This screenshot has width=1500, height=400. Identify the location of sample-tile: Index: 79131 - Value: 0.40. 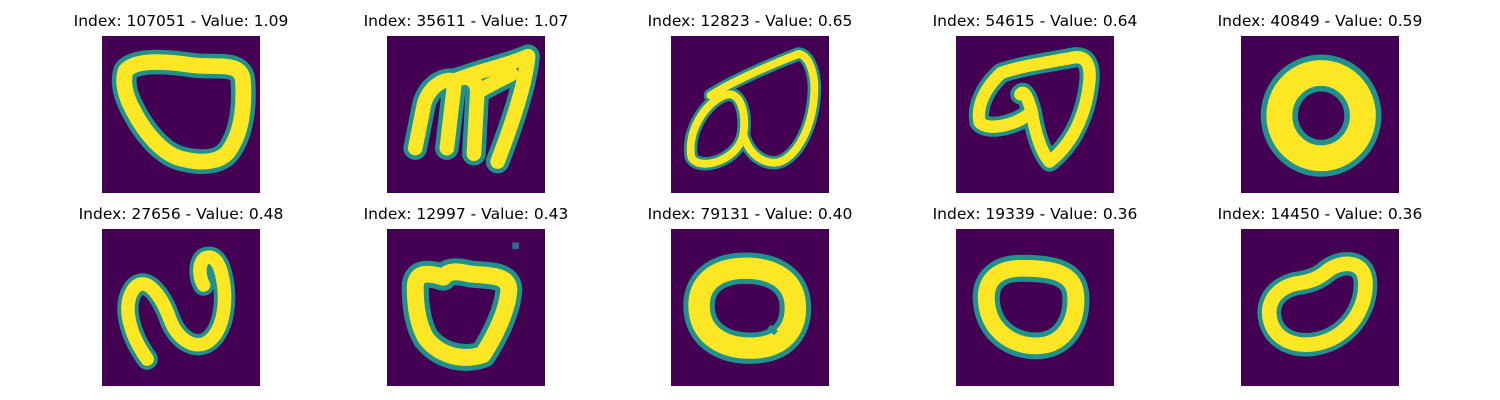
(750, 295).